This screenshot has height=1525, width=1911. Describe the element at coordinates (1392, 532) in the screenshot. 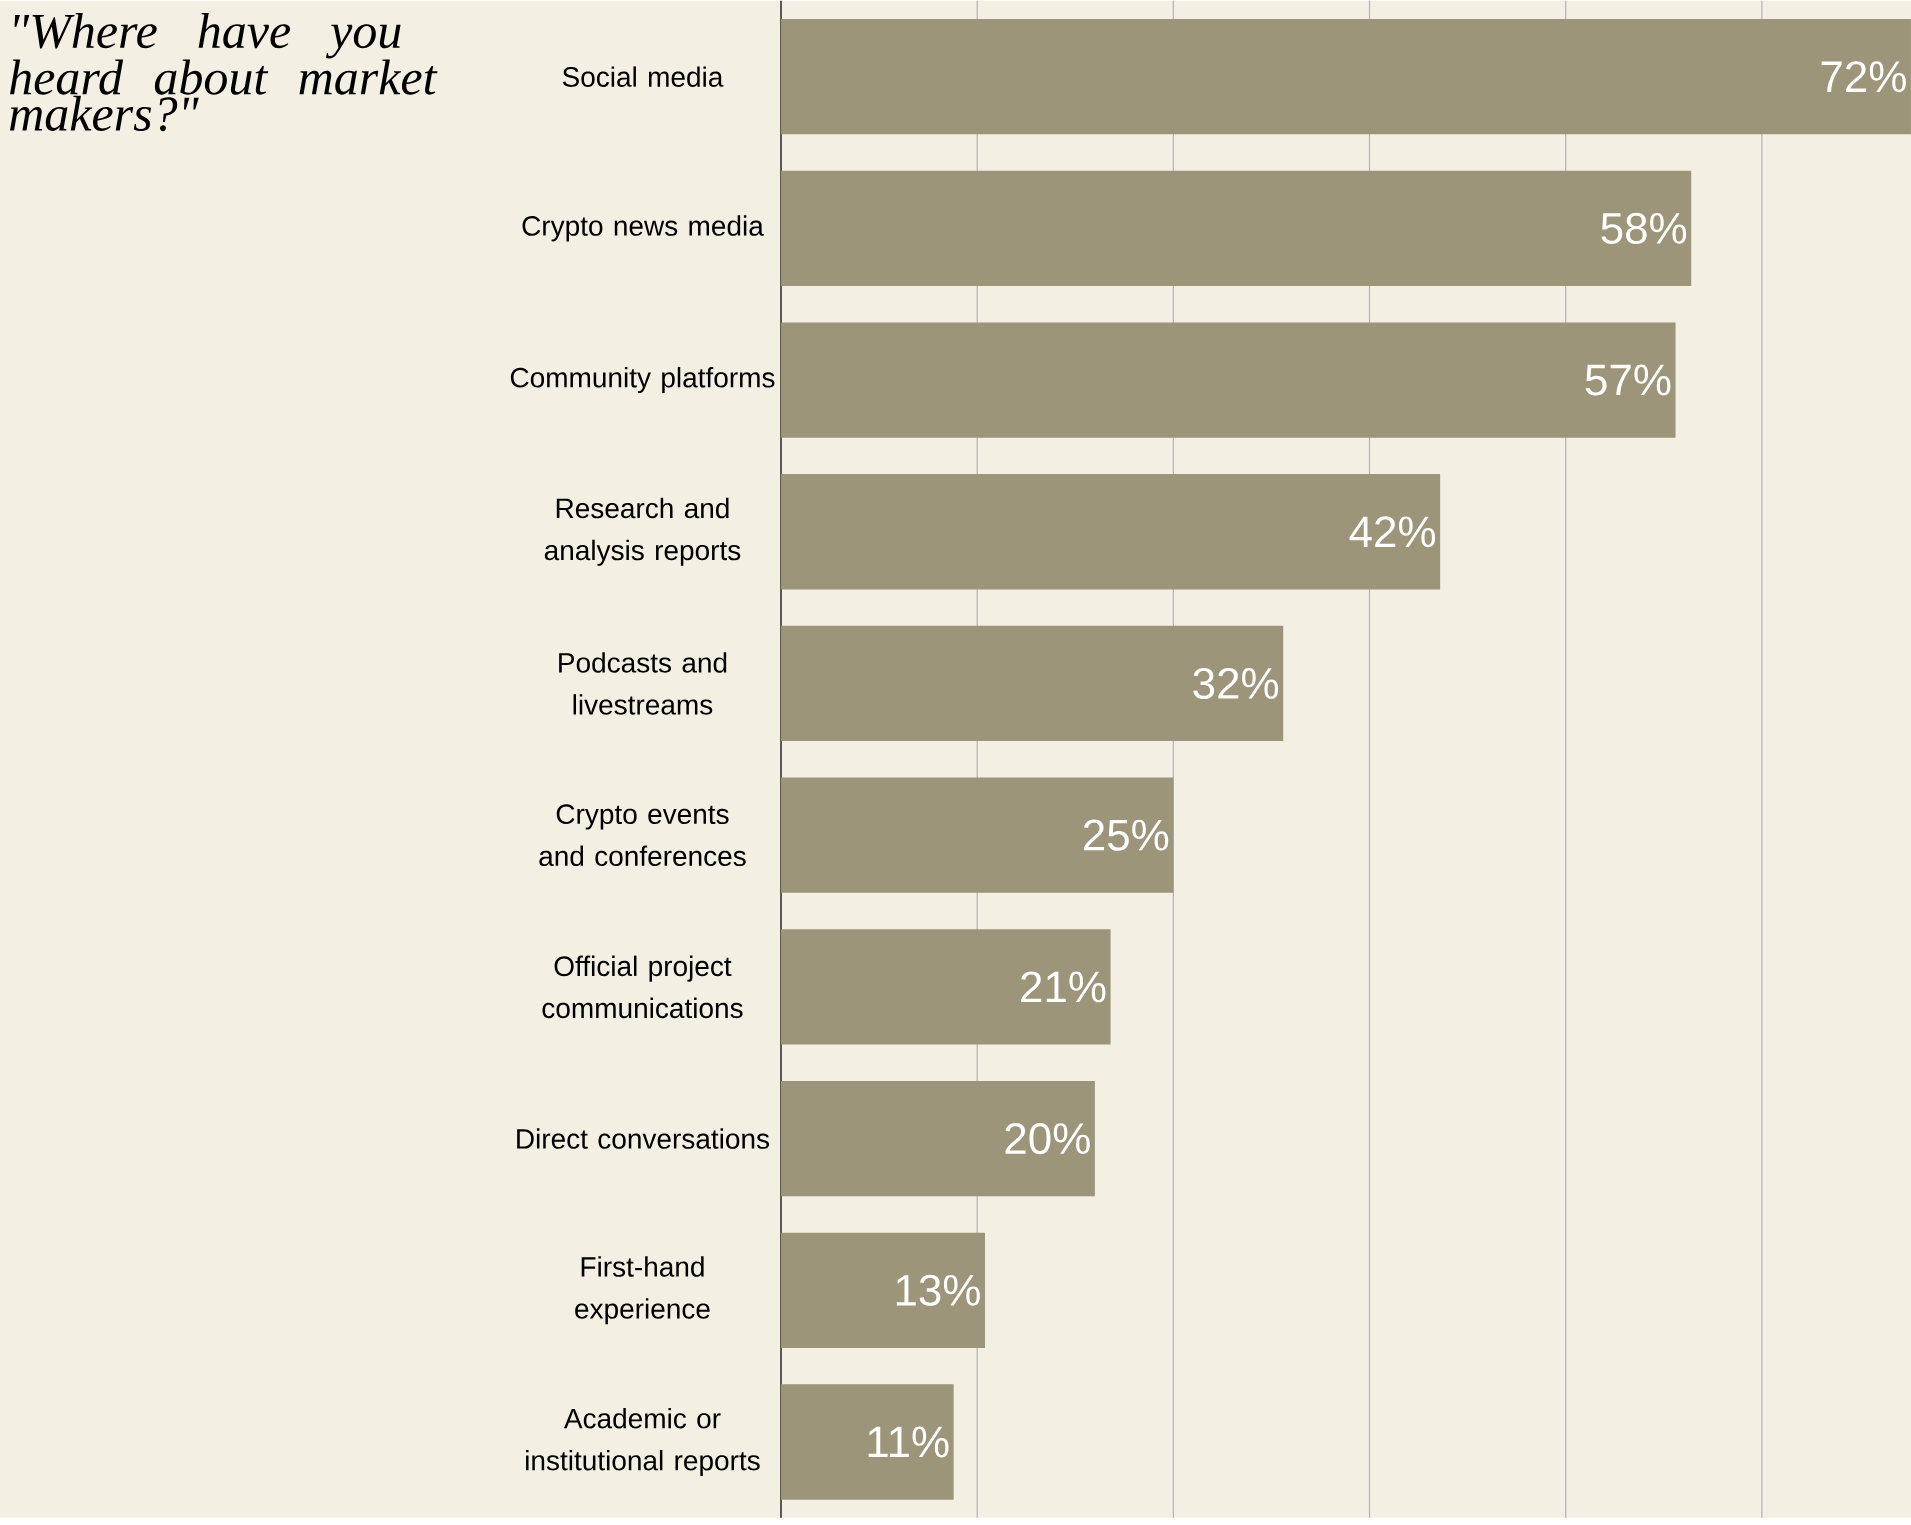

I see `data-label: 42%` at that location.